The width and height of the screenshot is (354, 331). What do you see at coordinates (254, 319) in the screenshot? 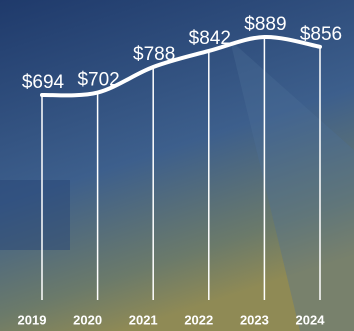
I see `x-tick-label: 2023` at bounding box center [254, 319].